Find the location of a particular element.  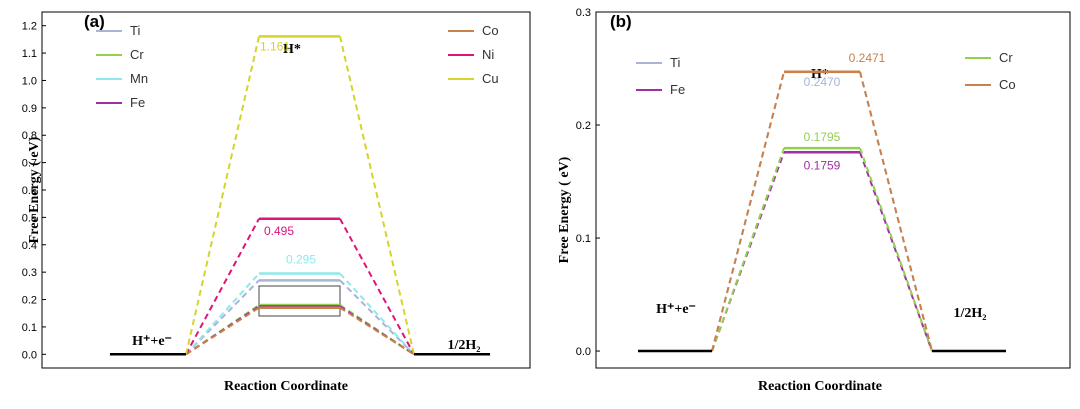

panel-b-ytick-label: 0.0 is located at coordinates (583, 352).